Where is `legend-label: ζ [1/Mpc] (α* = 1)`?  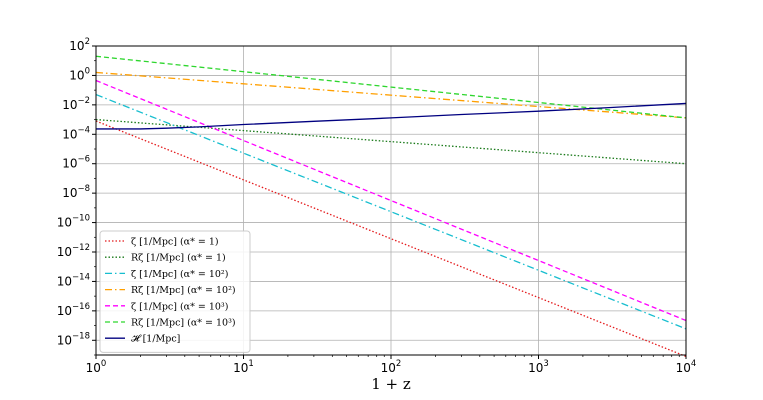 legend-label: ζ [1/Mpc] (α* = 1) is located at coordinates (175, 242).